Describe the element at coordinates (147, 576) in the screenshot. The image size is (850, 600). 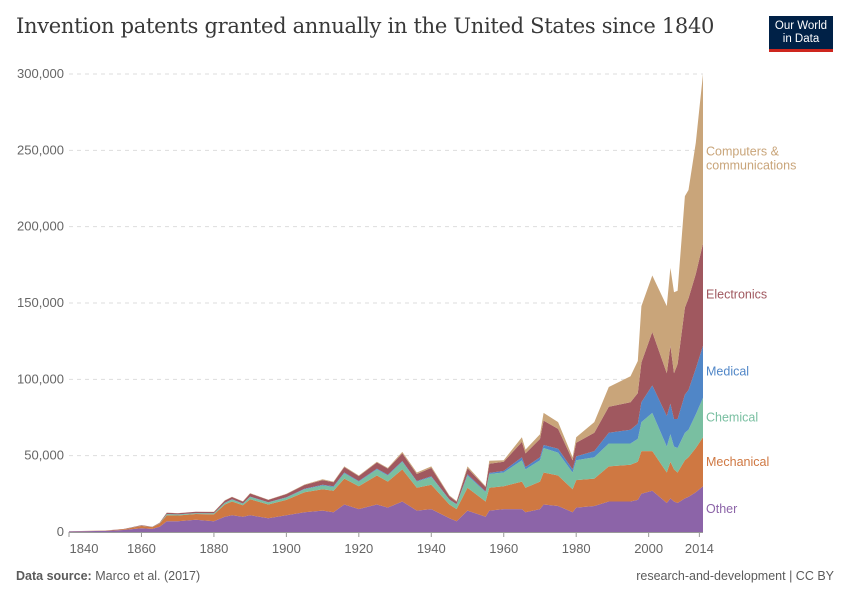
I see `source-link: Marco et al. (2017)` at that location.